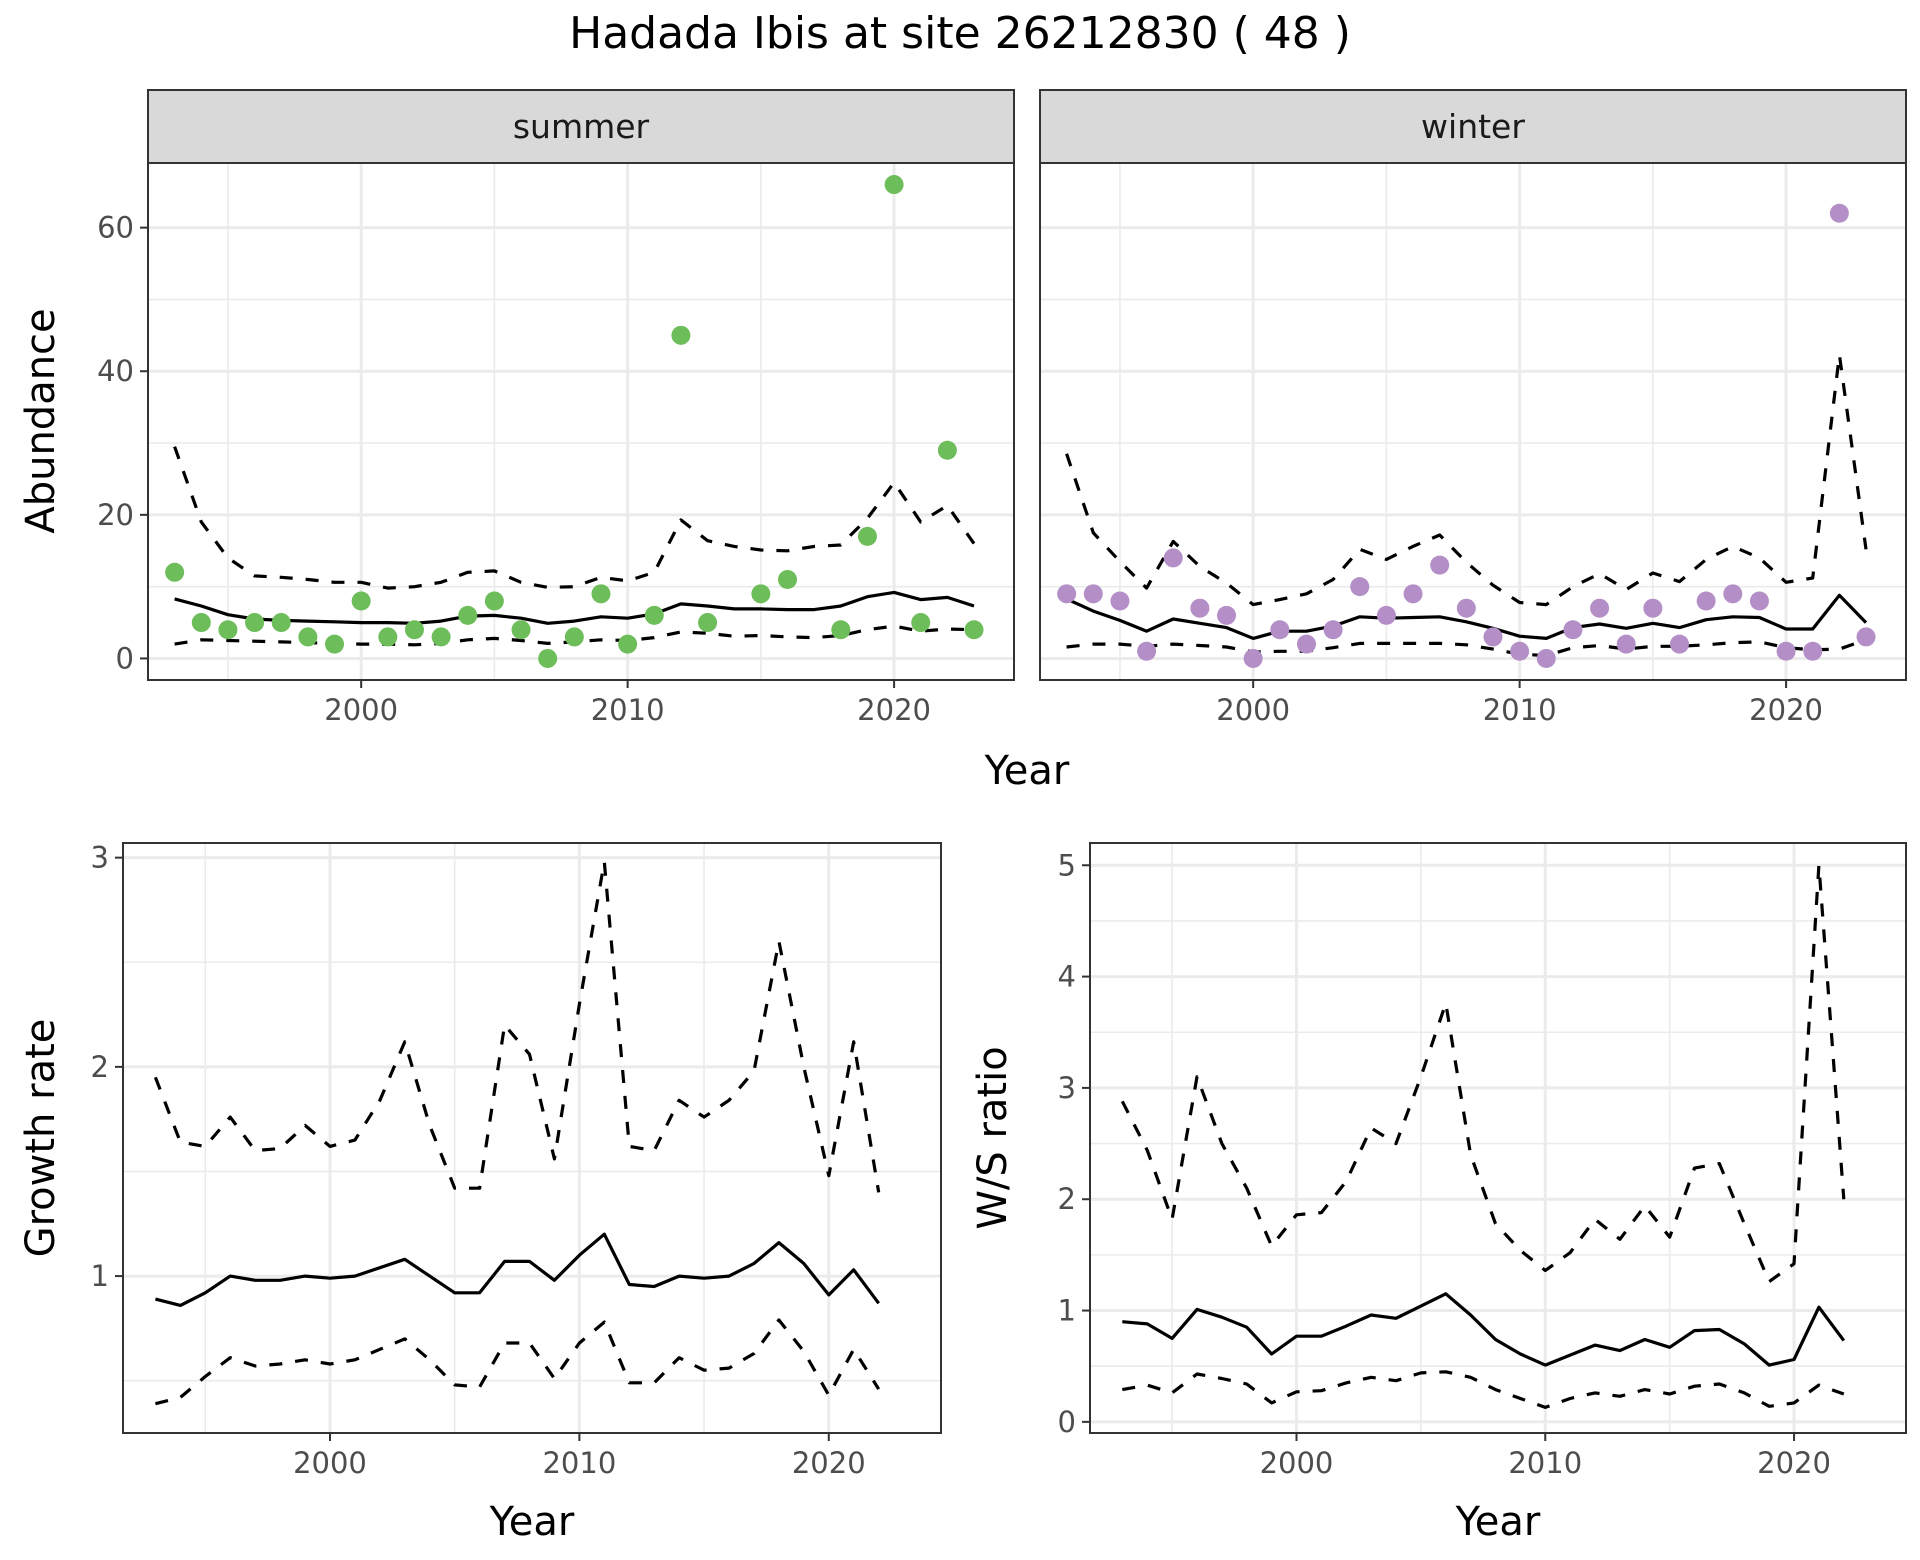 The width and height of the screenshot is (1920, 1560). I want to click on summer-y-tick-label: 0, so click(125, 658).